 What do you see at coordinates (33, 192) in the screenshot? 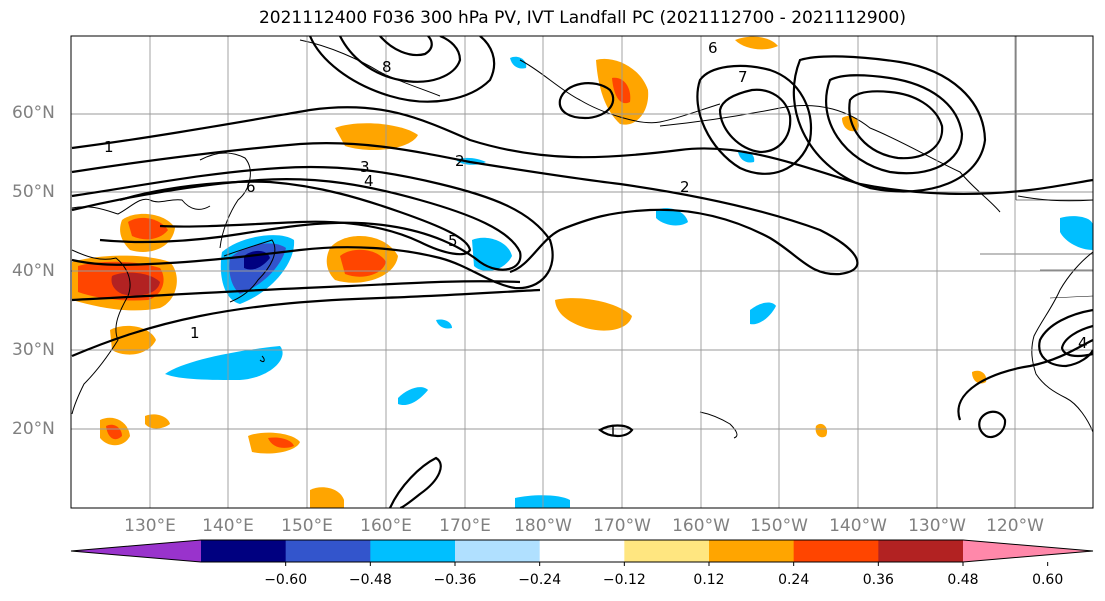
I see `lat-label: 50°N` at bounding box center [33, 192].